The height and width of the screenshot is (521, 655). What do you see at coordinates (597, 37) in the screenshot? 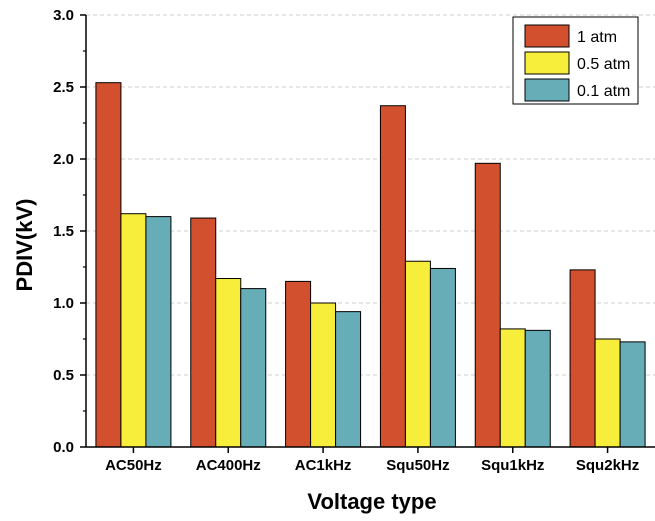
I see `legend-label: 1 atm` at bounding box center [597, 37].